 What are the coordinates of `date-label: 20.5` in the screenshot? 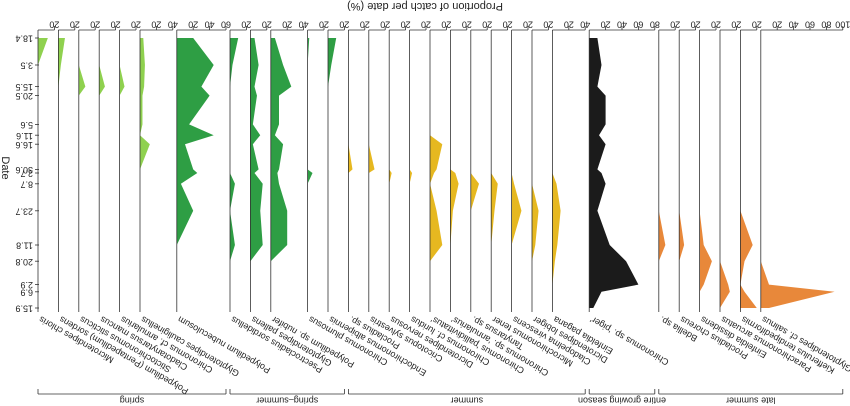 It's located at (24, 96).